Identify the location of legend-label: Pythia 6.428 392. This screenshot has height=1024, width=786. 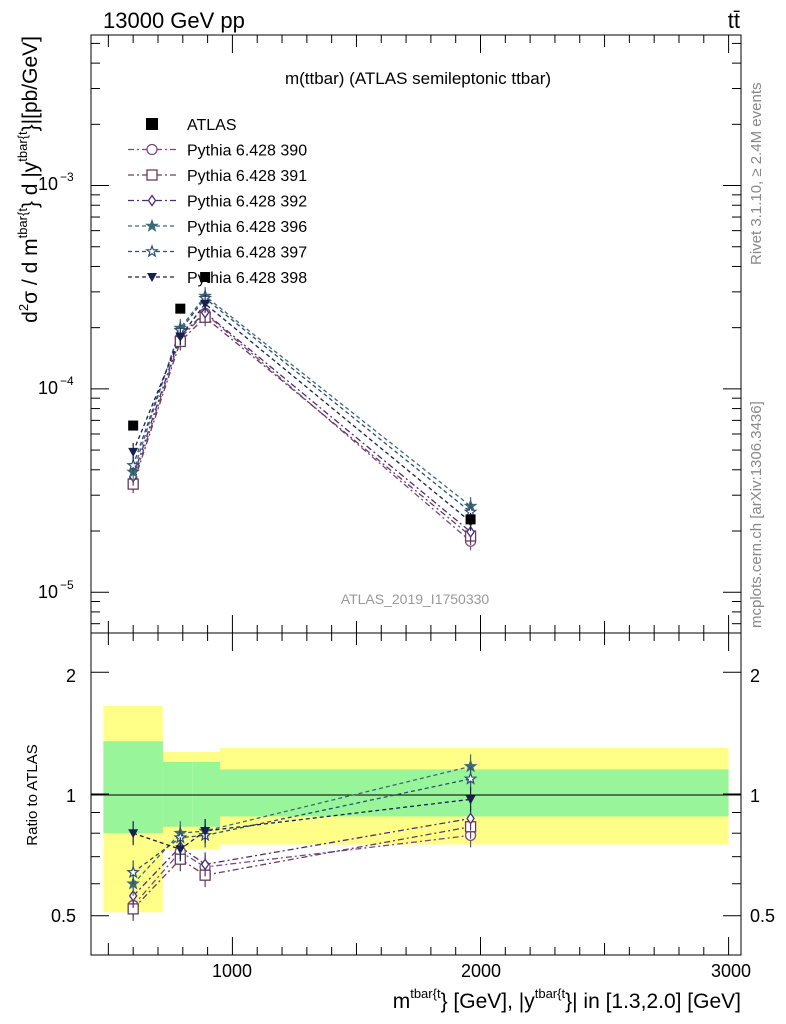
(247, 202).